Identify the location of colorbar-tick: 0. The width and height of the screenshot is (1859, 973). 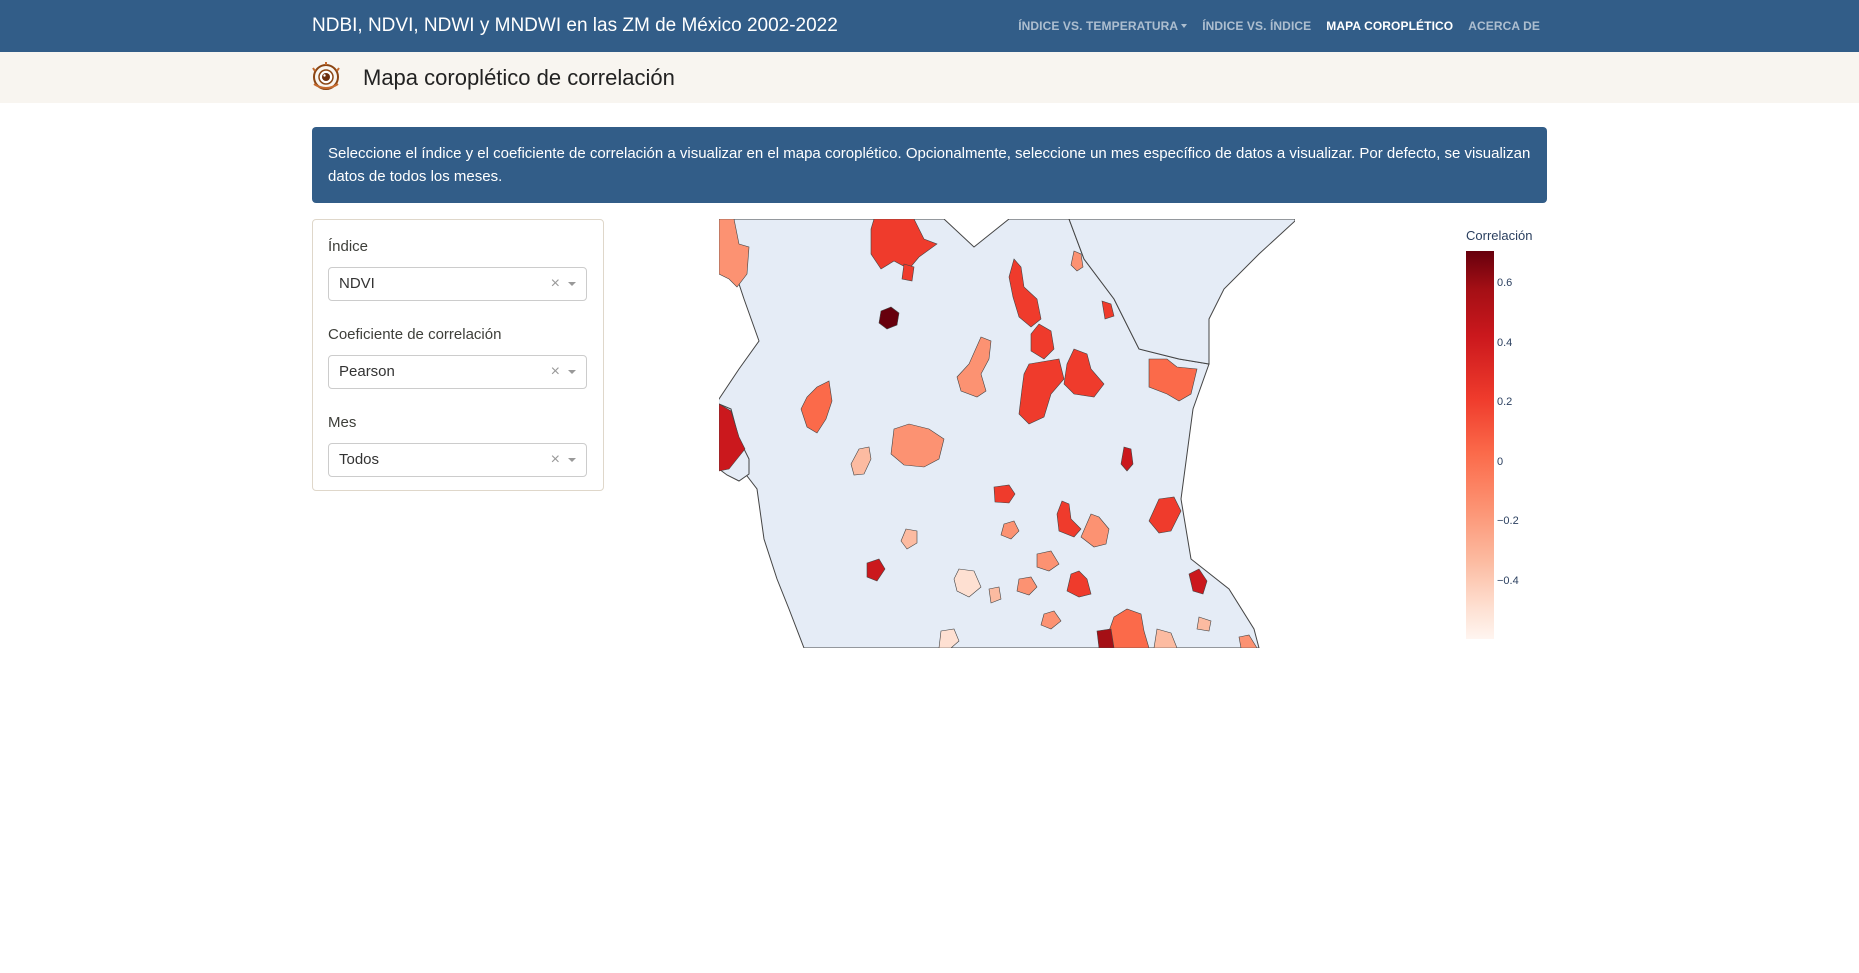
(1500, 462).